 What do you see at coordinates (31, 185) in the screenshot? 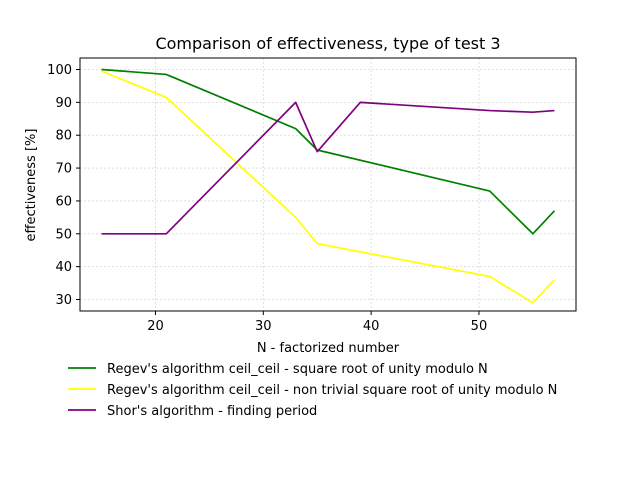
I see `y-axis-label: effectiveness [%]` at bounding box center [31, 185].